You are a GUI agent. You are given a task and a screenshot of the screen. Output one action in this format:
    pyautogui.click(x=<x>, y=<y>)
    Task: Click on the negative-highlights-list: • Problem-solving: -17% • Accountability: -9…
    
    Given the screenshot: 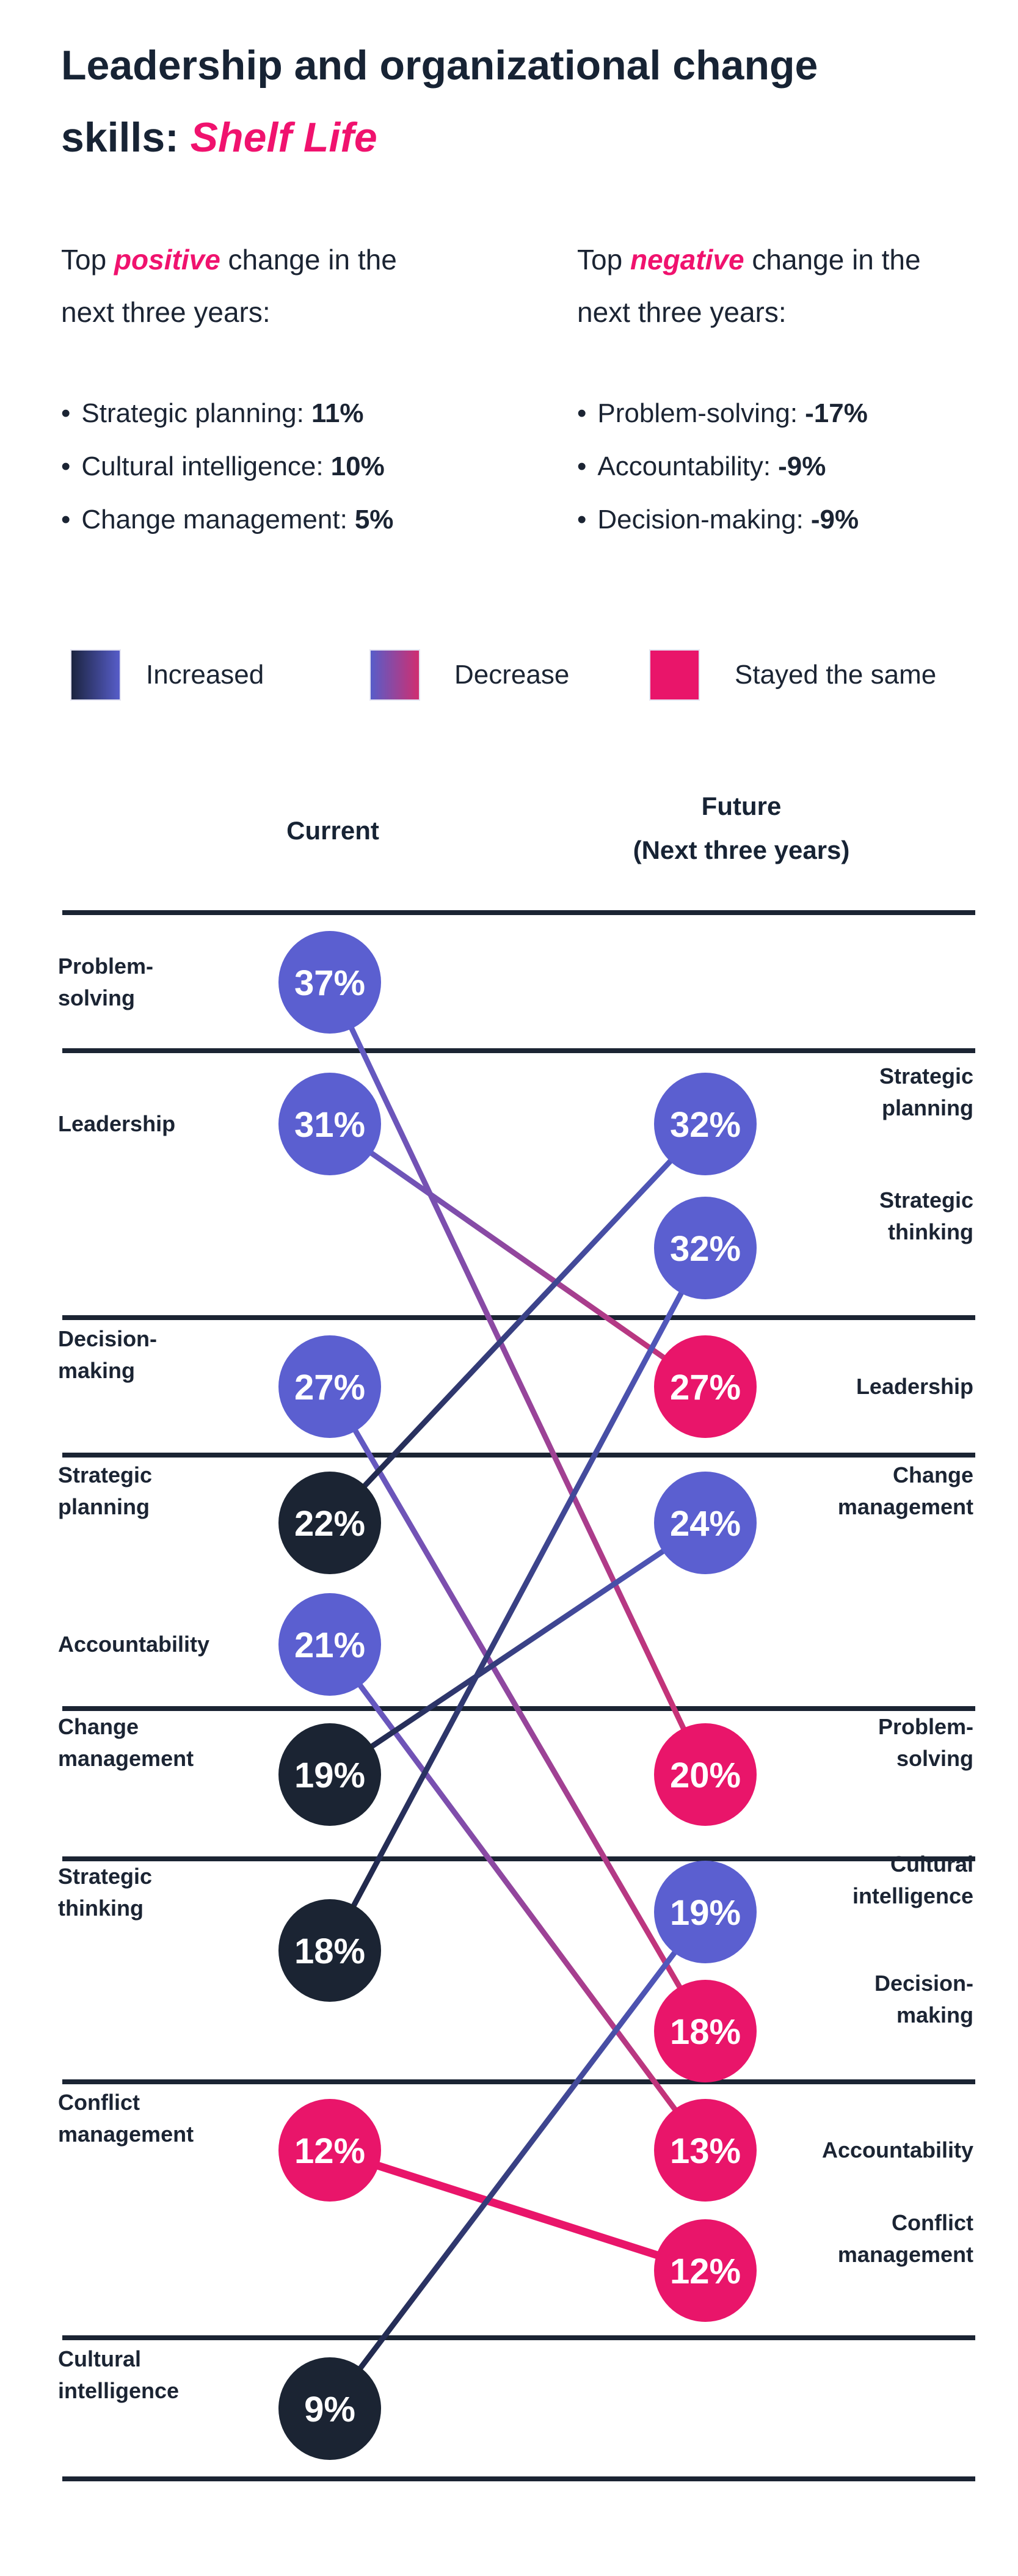 What is the action you would take?
    pyautogui.click(x=773, y=466)
    